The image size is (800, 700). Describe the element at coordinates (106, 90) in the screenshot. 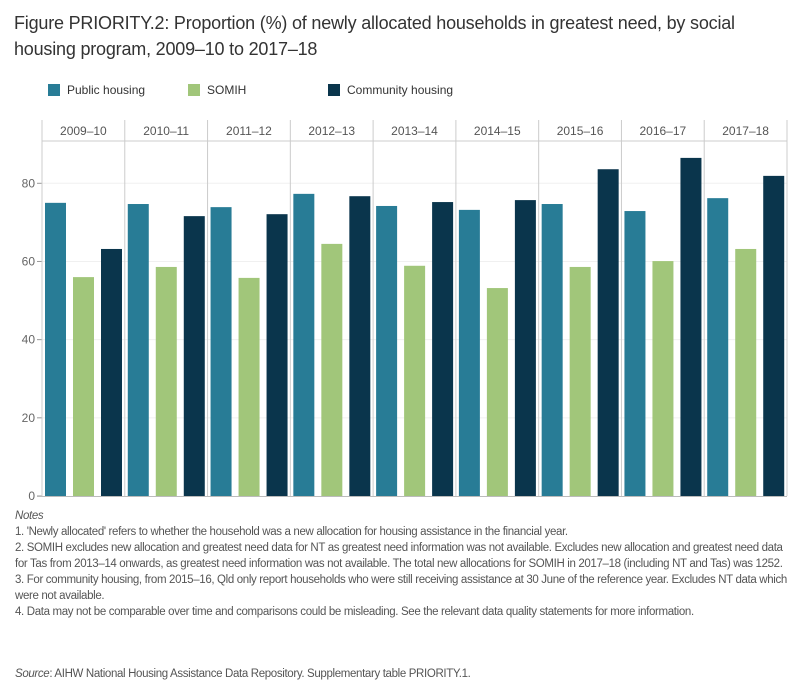

I see `legend-label: Public housing` at that location.